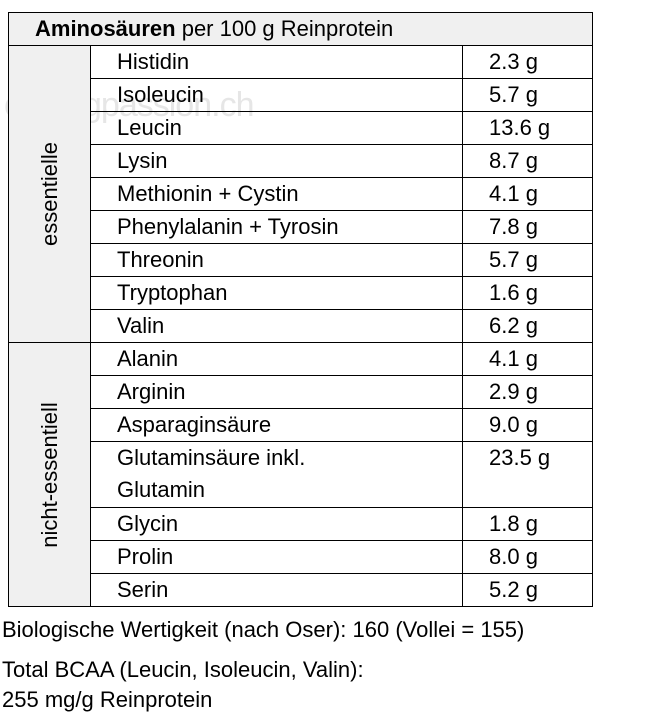 This screenshot has height=720, width=662. What do you see at coordinates (276, 557) in the screenshot?
I see `amino-name: Prolin` at bounding box center [276, 557].